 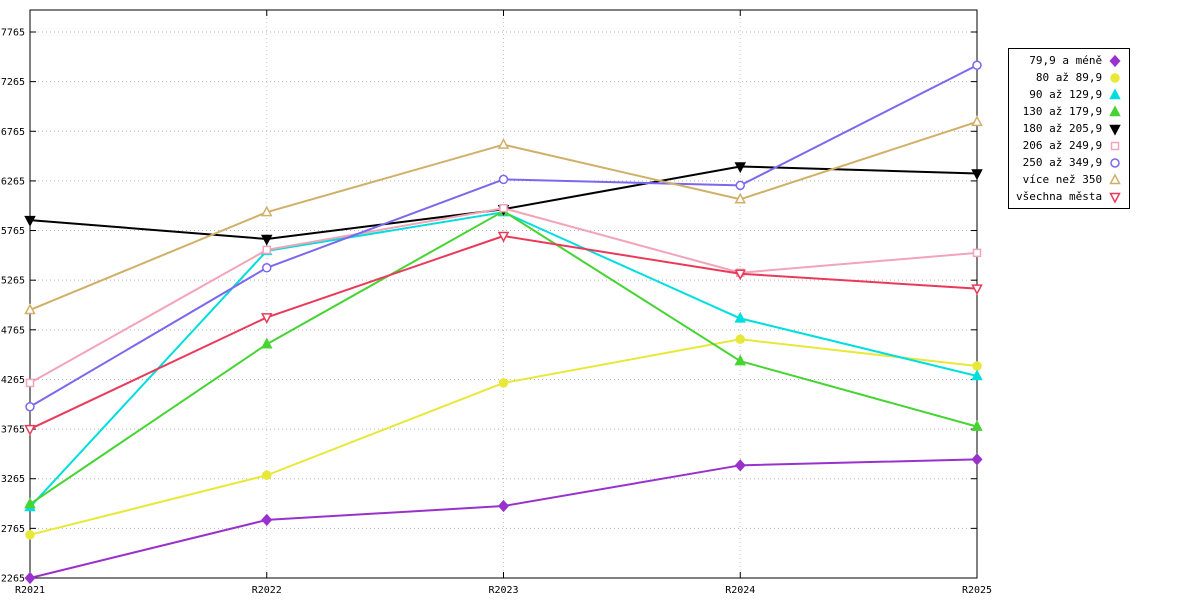 What do you see at coordinates (13, 132) in the screenshot?
I see `y-axis-tick-label: 6765` at bounding box center [13, 132].